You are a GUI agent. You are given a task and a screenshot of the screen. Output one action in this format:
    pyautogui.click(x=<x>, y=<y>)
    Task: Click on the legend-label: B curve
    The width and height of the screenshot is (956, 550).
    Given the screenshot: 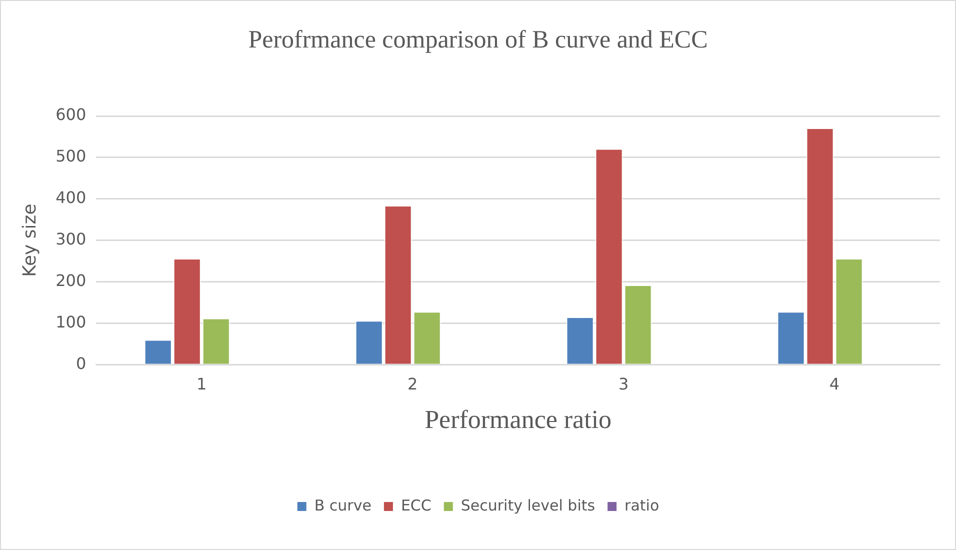 What is the action you would take?
    pyautogui.click(x=343, y=505)
    